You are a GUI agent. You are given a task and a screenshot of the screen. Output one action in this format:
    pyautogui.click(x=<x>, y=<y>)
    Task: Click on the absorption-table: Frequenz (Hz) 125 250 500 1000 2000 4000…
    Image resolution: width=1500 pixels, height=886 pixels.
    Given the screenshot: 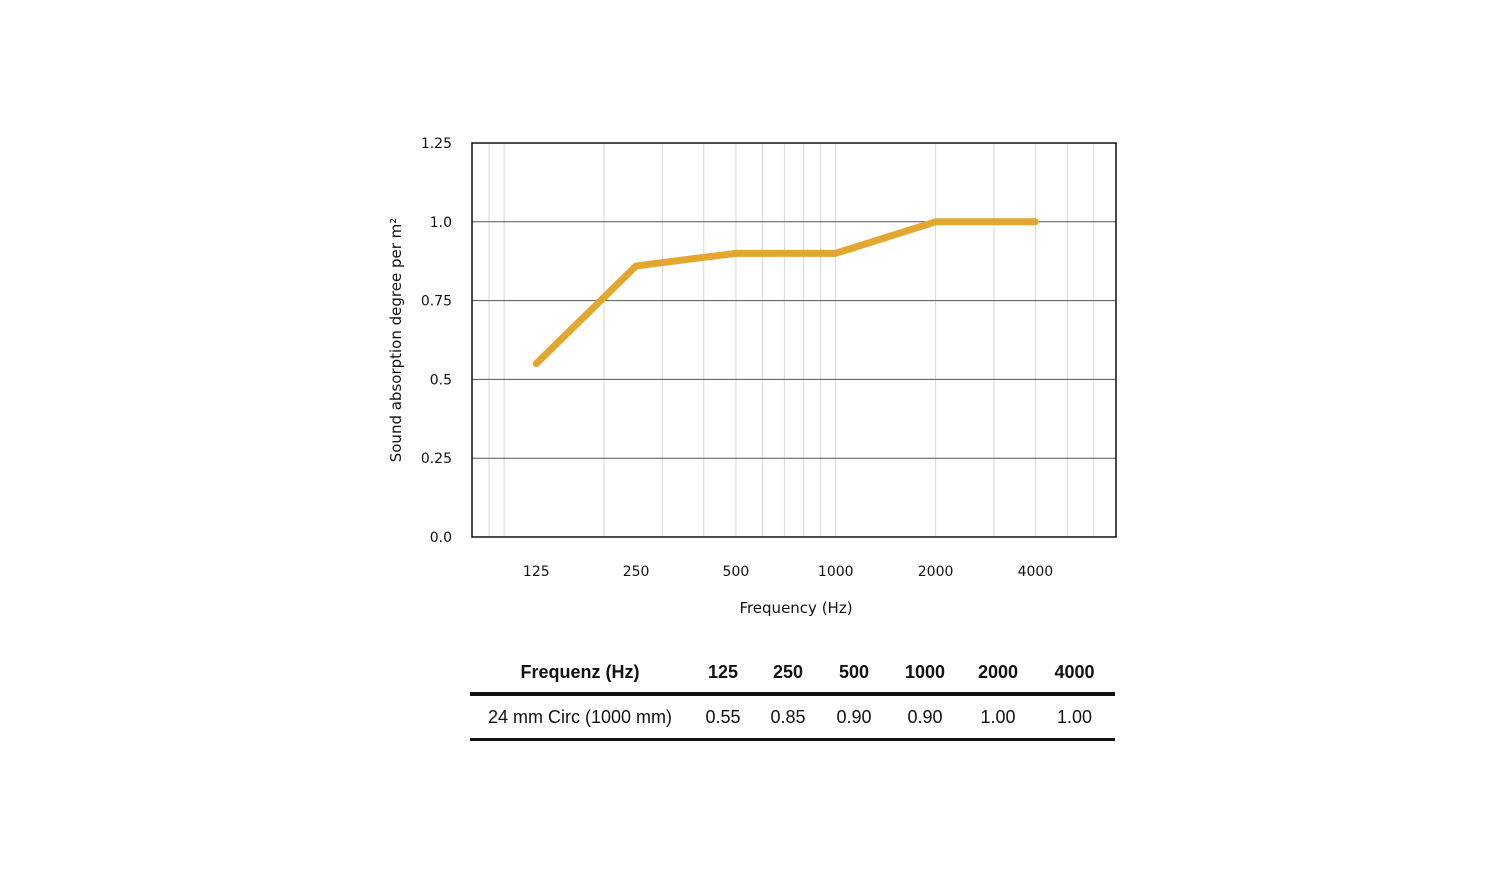 What is the action you would take?
    pyautogui.click(x=792, y=696)
    